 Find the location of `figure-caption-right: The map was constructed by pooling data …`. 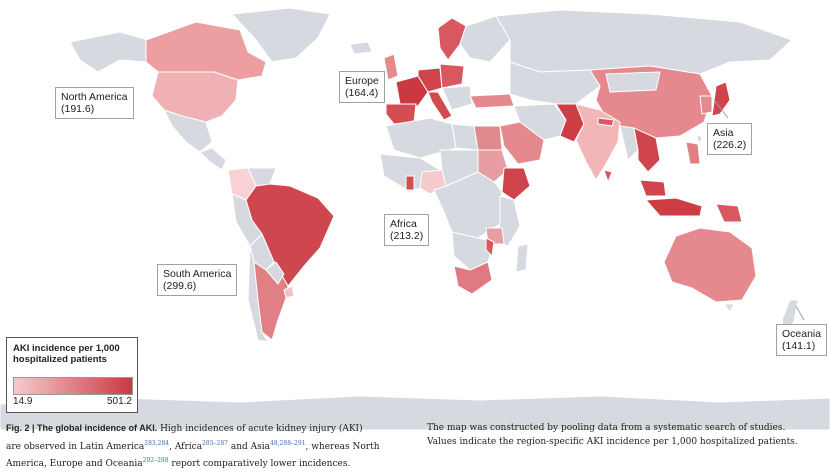

figure-caption-right: The map was constructed by pooling data … is located at coordinates (627, 435).